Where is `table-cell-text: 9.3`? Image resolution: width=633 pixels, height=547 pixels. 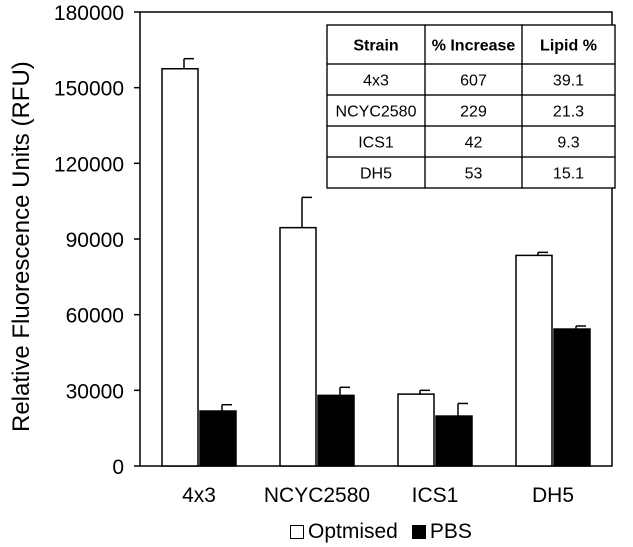
table-cell-text: 9.3 is located at coordinates (568, 143).